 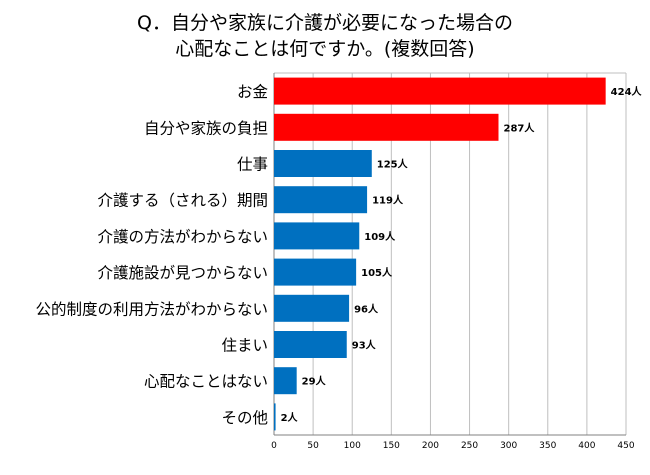 I want to click on data-label: 105人, so click(x=377, y=272).